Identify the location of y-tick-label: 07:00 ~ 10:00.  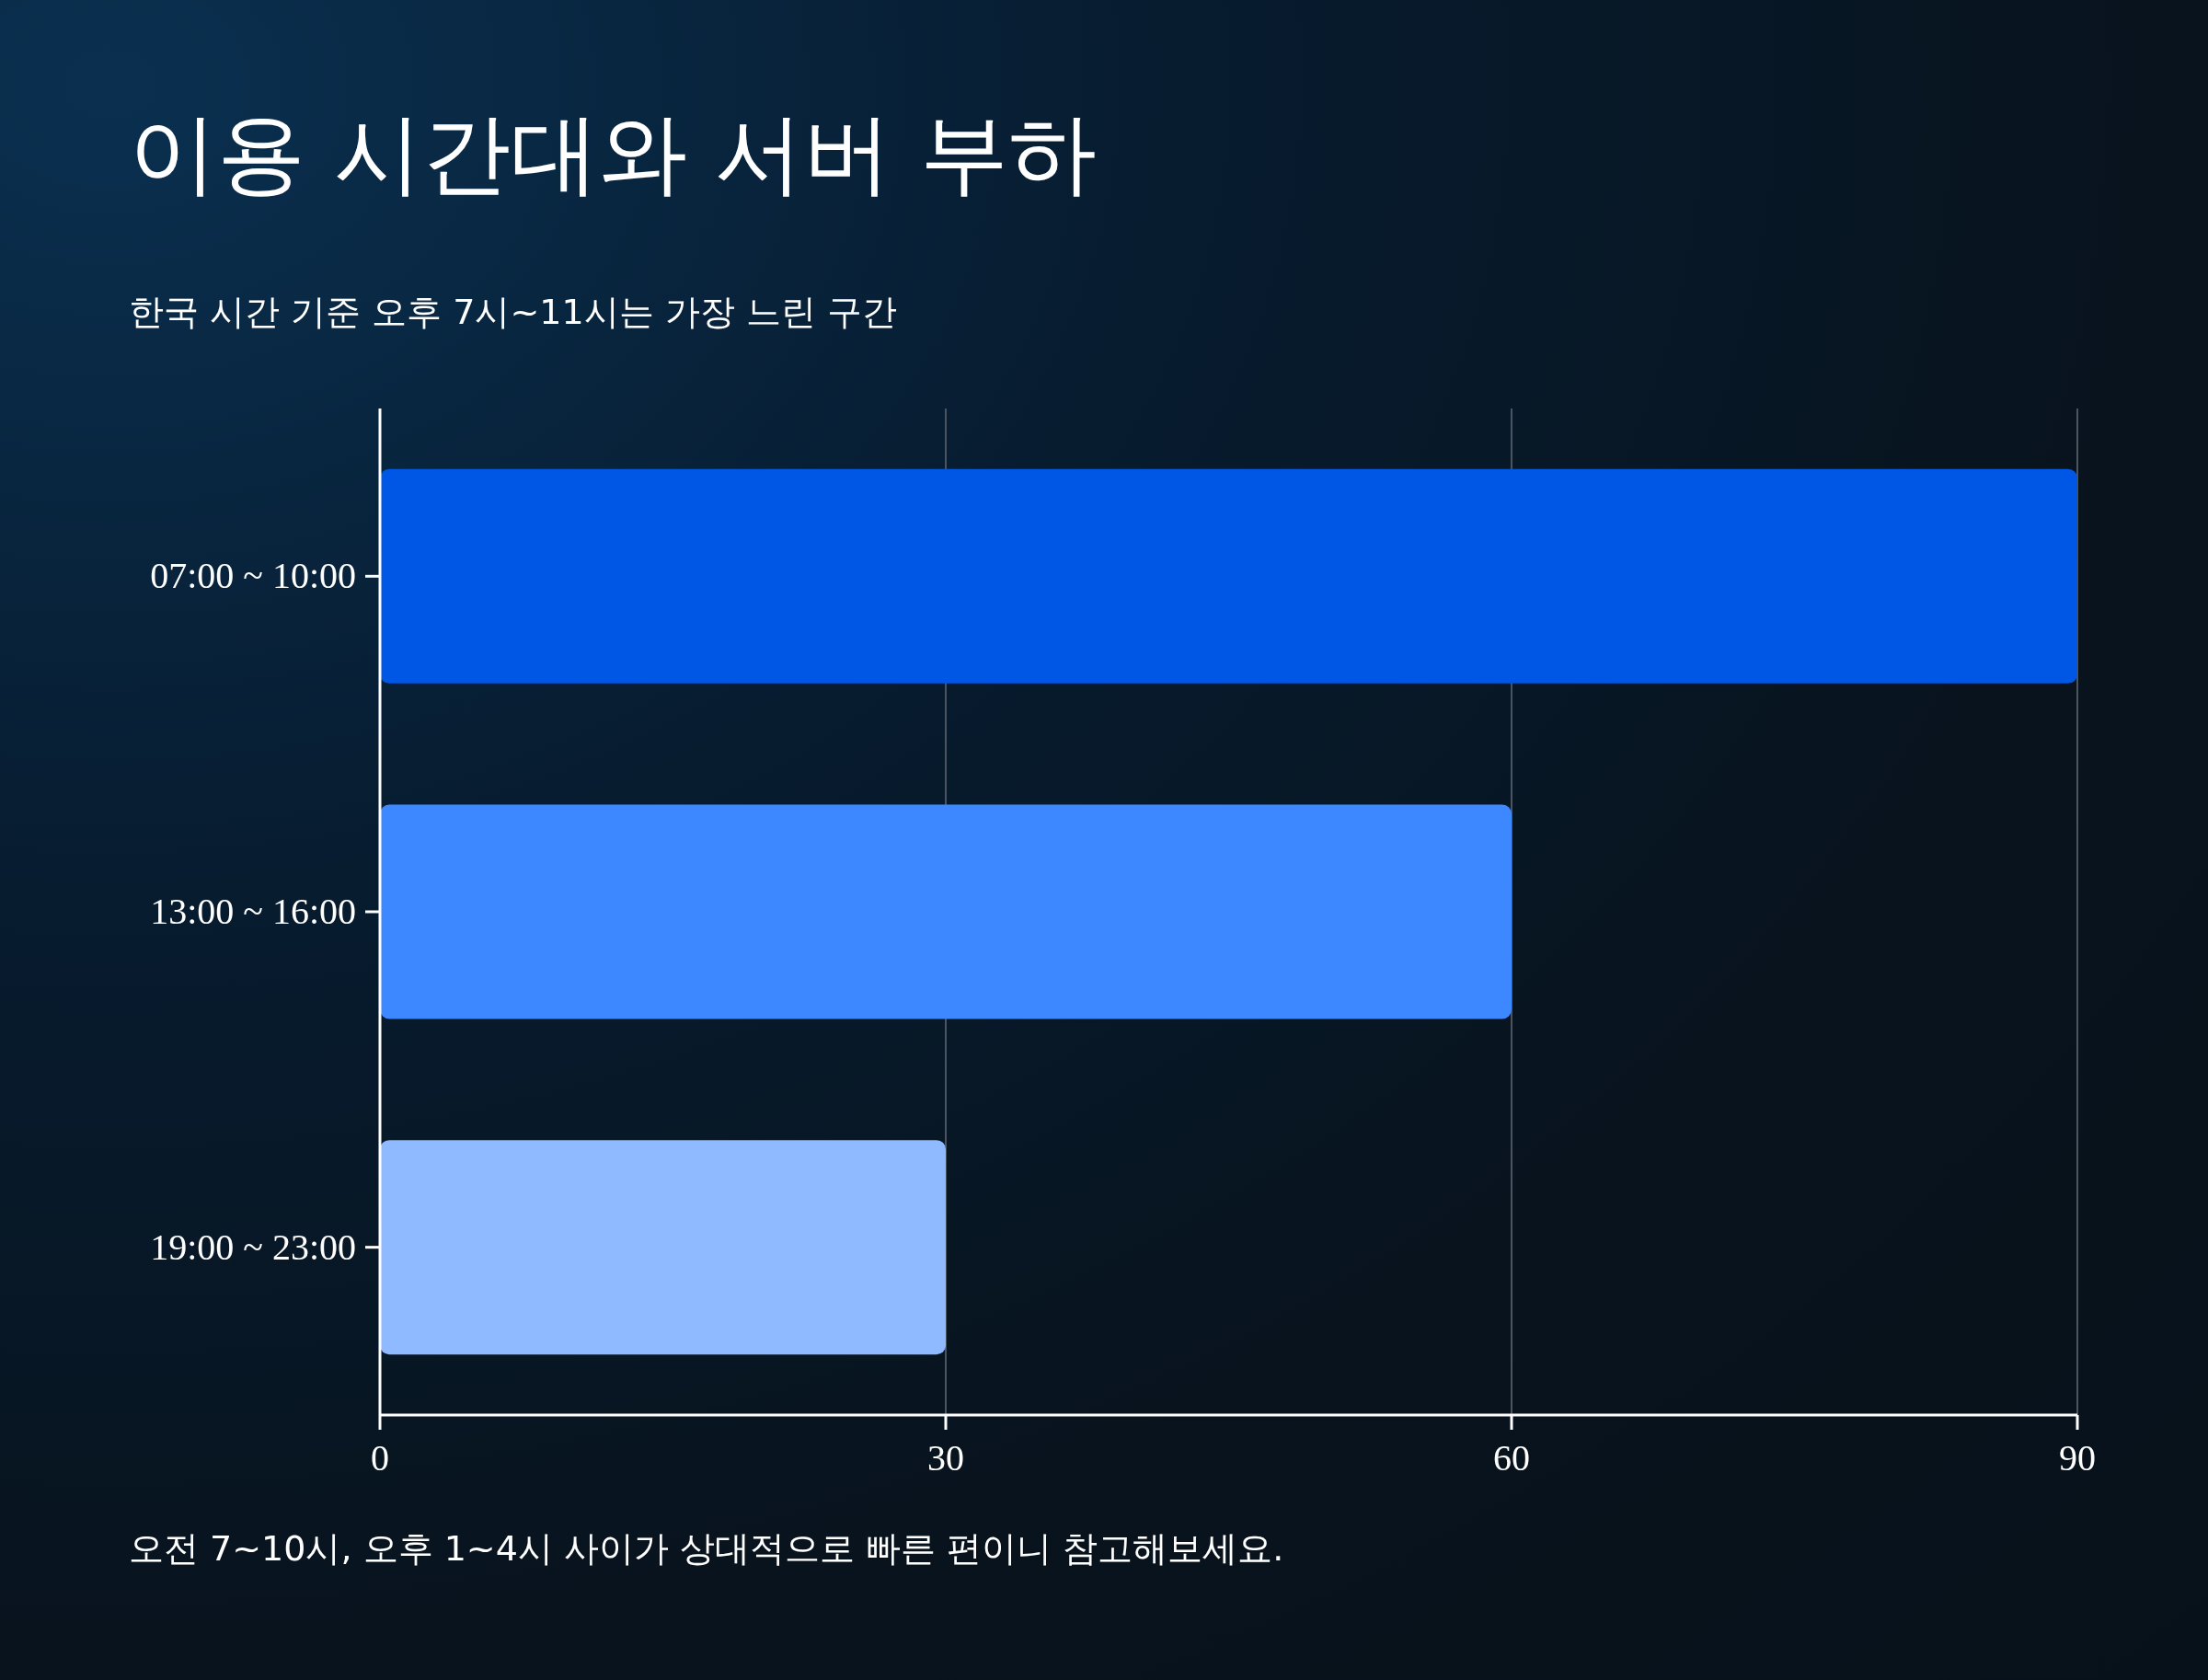
(253, 576).